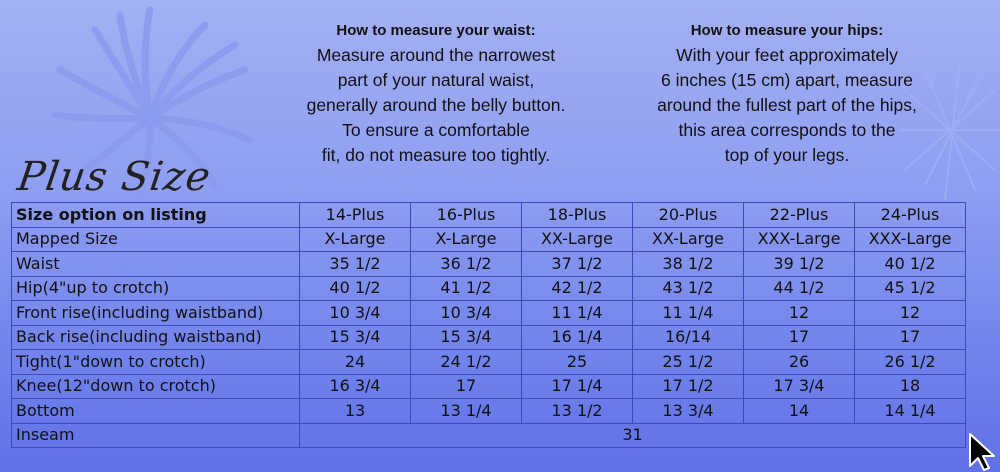 Image resolution: width=1000 pixels, height=472 pixels. What do you see at coordinates (155, 337) in the screenshot?
I see `row-label: Back rise(including waistband)` at bounding box center [155, 337].